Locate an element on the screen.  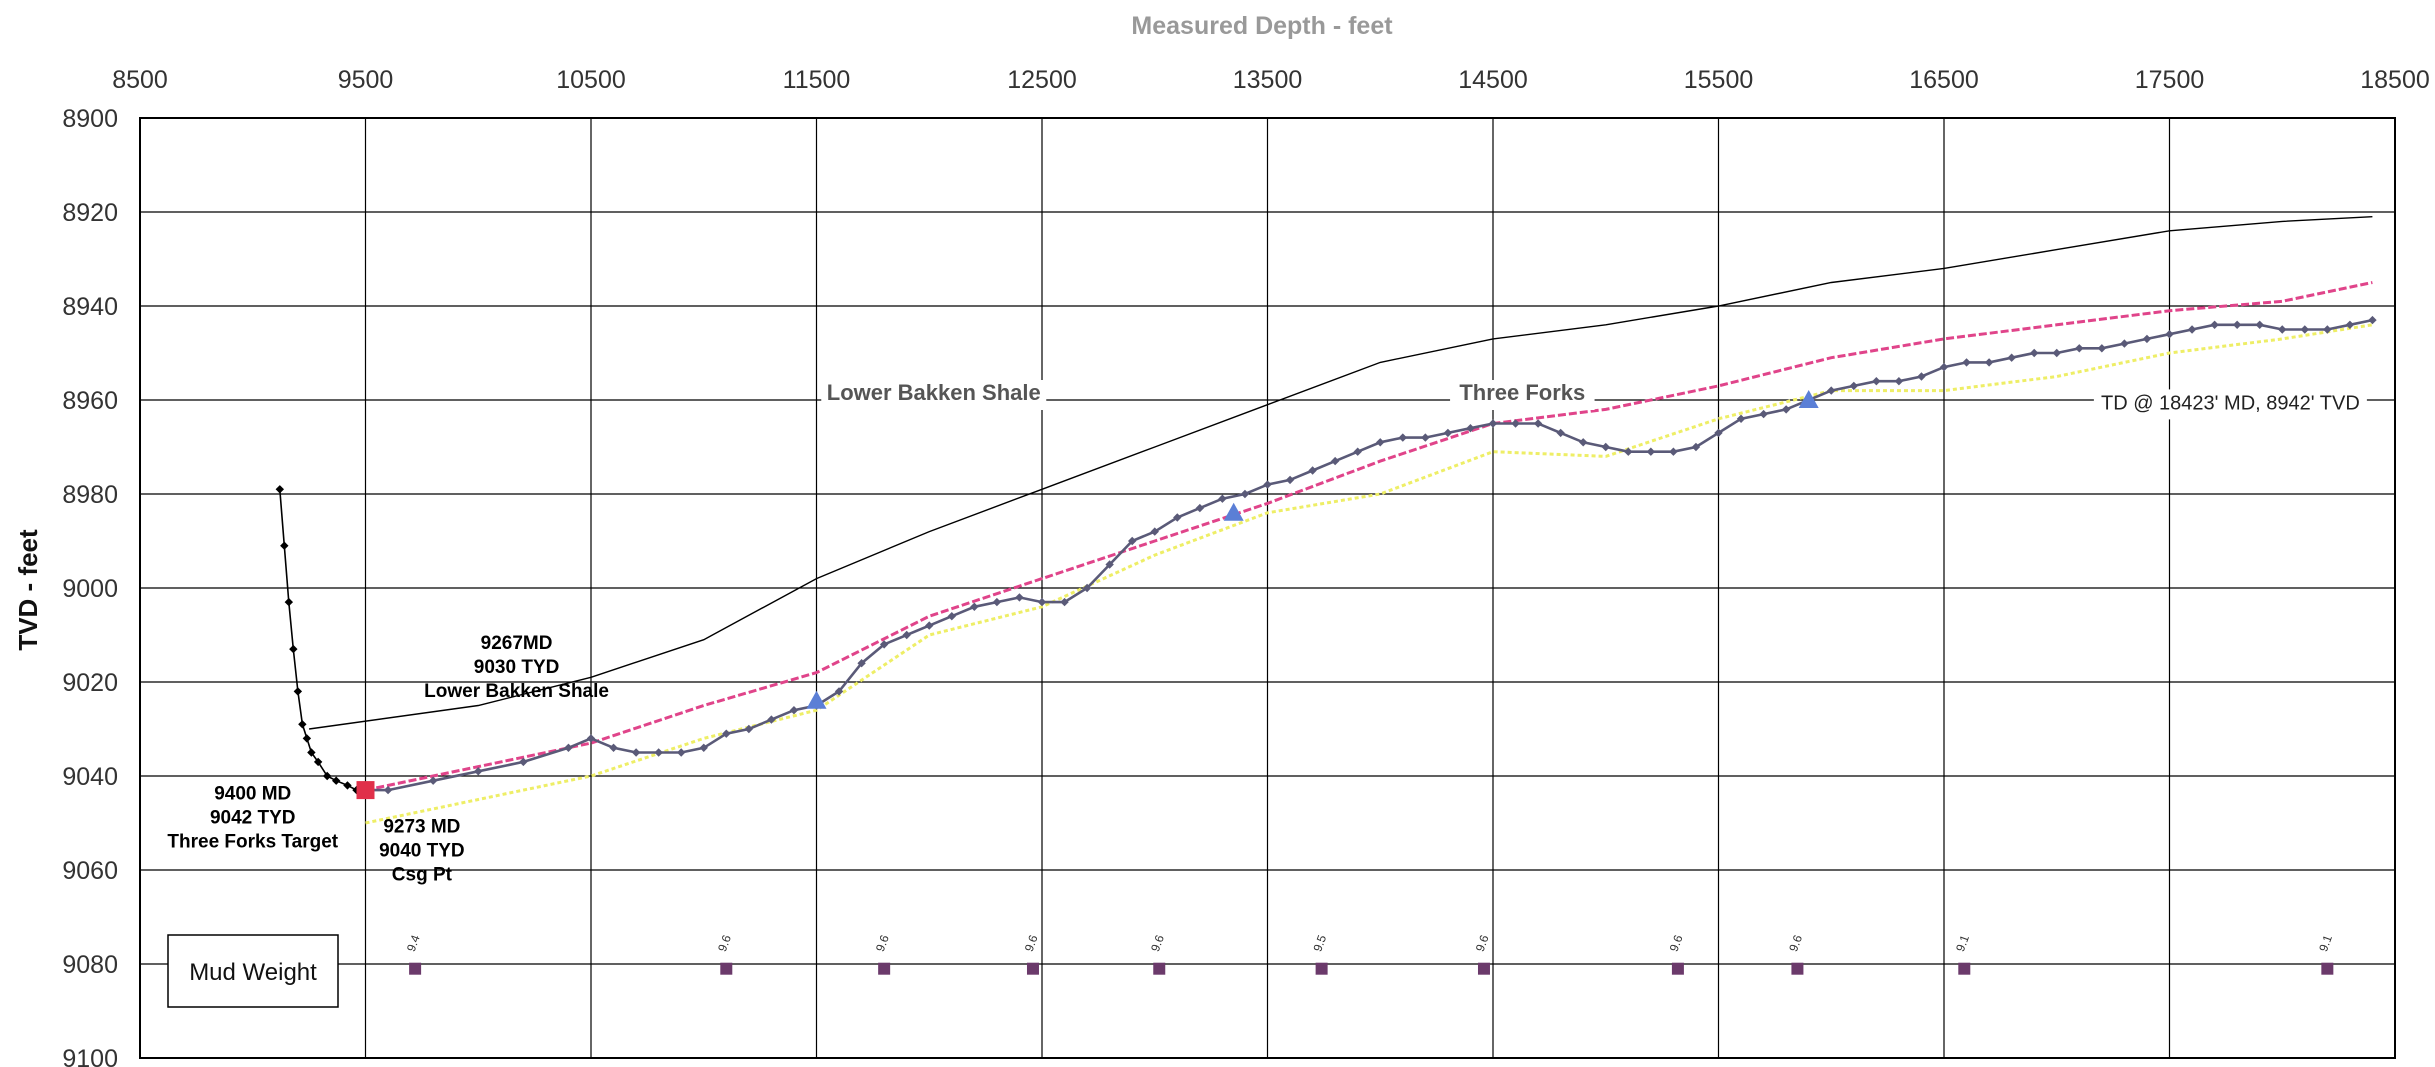
y-tick-label: 9020 is located at coordinates (90, 683).